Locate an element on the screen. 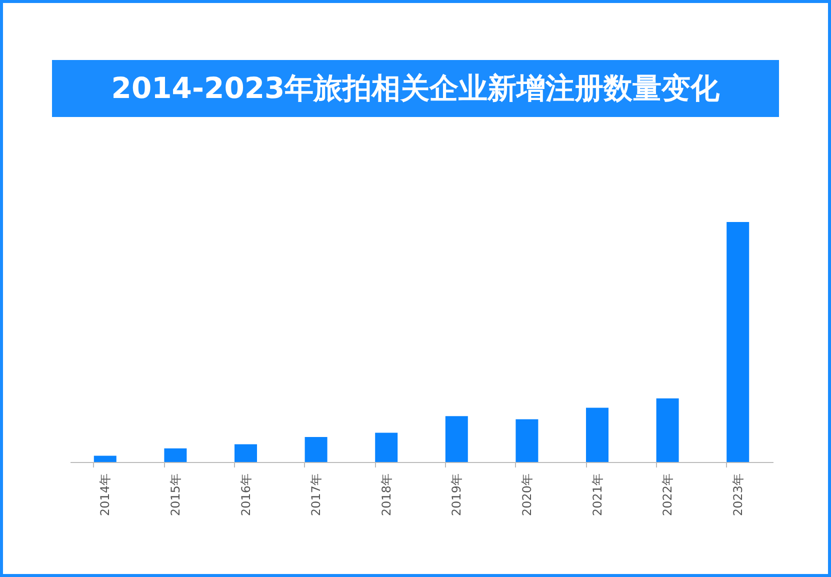  x-tick-label: 2016年 is located at coordinates (245, 495).